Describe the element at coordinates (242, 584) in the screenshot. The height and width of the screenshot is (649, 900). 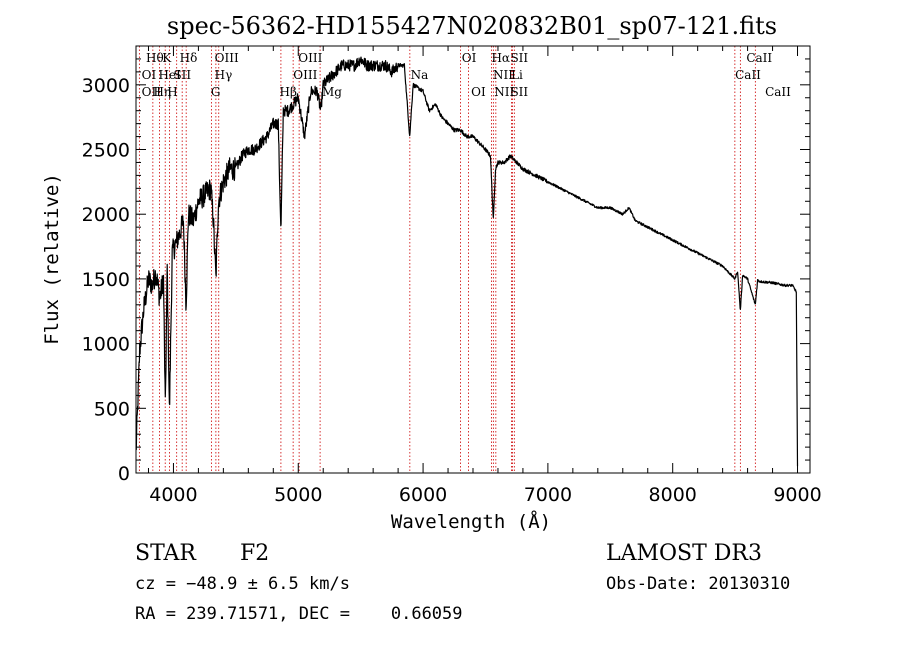
I see `redshift-cz: cz = −48.9 ± 6.5 km/s` at that location.